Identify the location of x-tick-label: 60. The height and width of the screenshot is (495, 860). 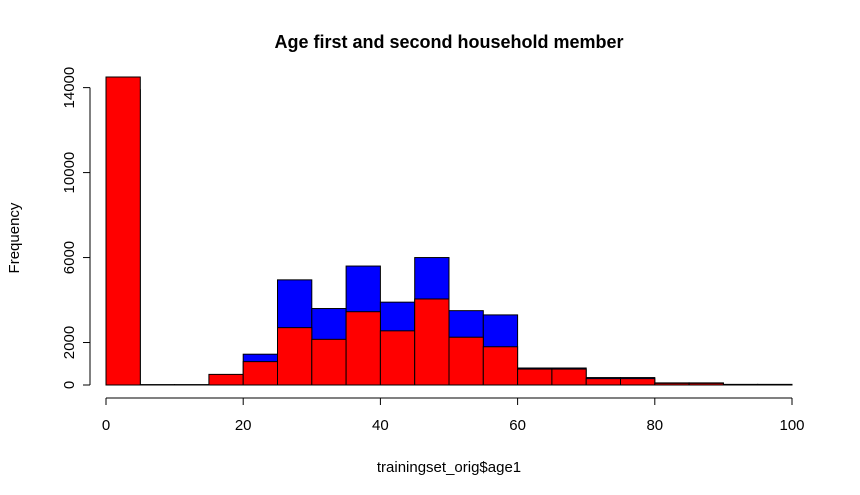
(517, 425).